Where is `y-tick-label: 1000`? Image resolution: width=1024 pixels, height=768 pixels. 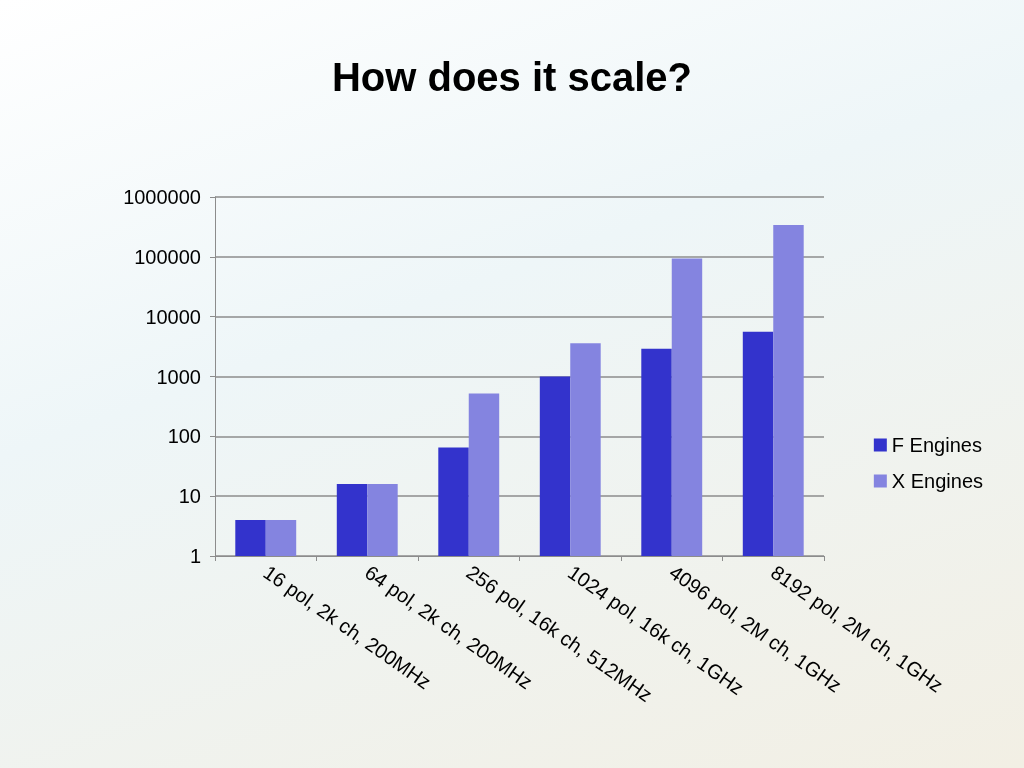 y-tick-label: 1000 is located at coordinates (178, 376).